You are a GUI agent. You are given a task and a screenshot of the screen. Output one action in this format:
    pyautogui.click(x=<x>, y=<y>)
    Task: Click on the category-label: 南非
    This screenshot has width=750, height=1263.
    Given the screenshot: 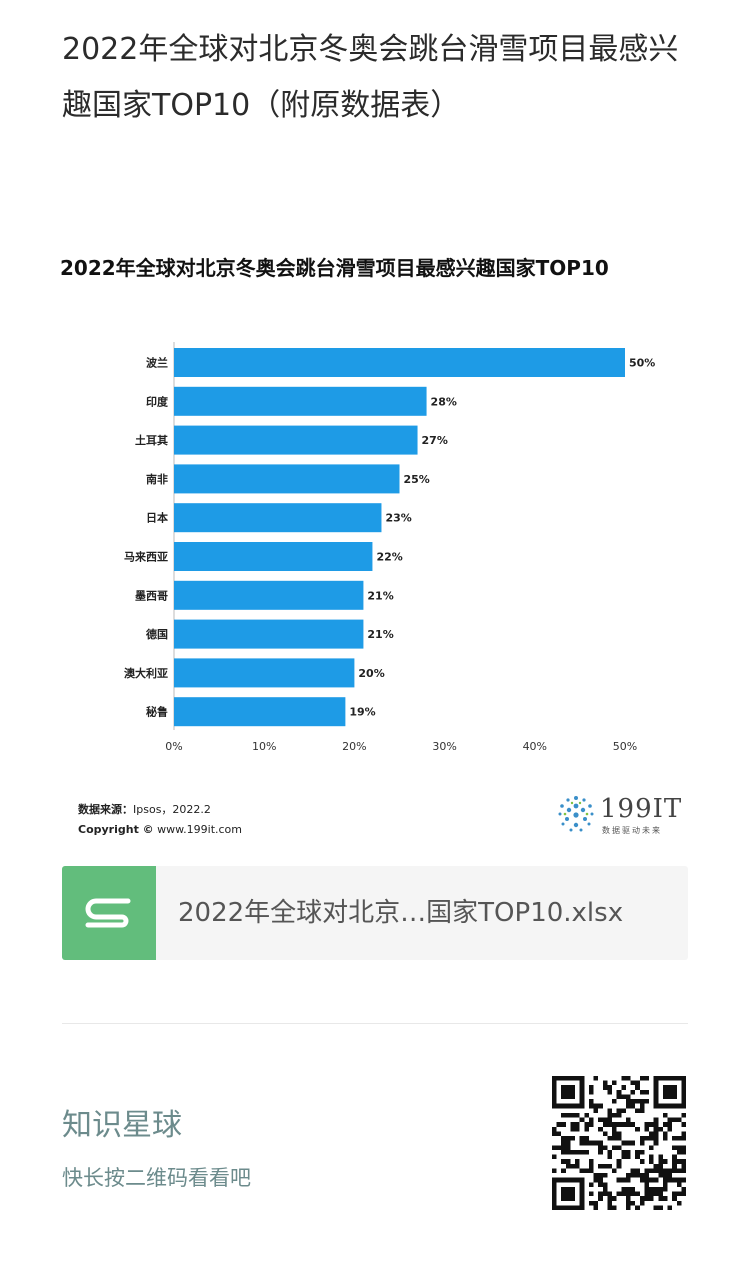 What is the action you would take?
    pyautogui.click(x=157, y=479)
    